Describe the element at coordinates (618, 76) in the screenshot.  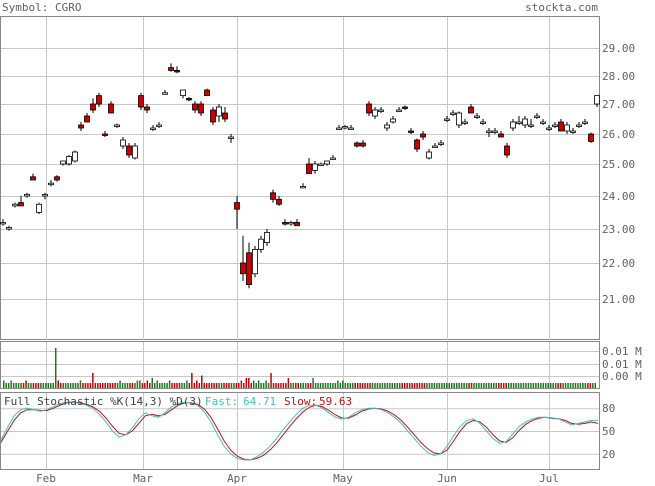
I see `y-tick-label: 28.00` at that location.